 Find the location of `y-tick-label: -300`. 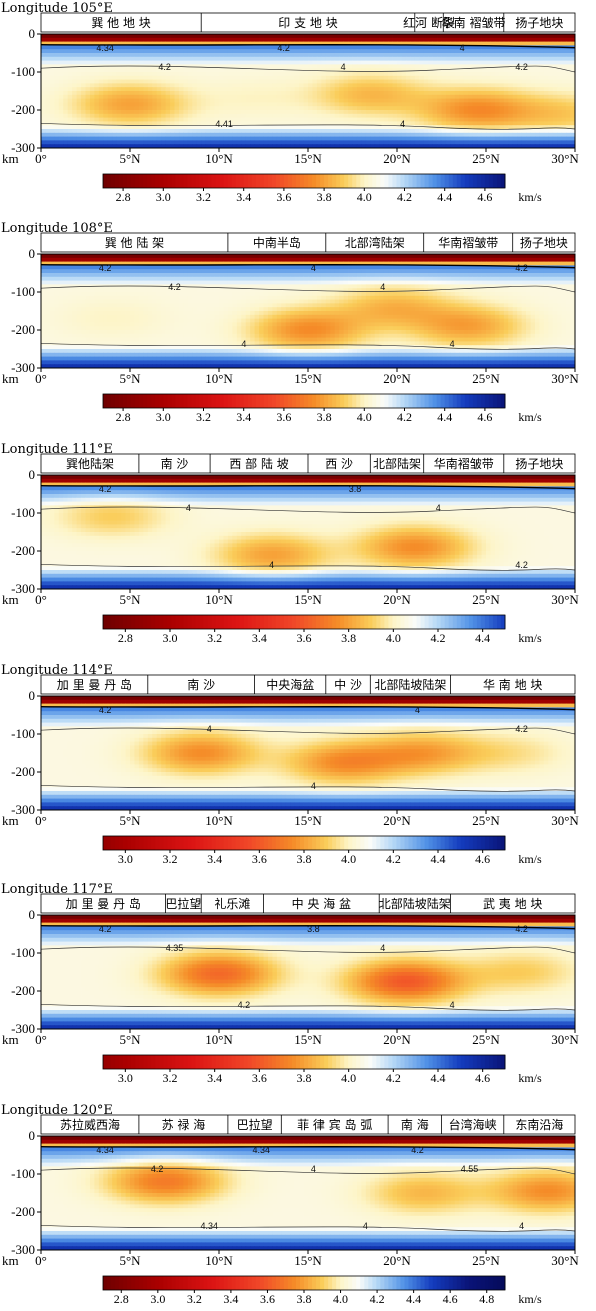

y-tick-label: -300 is located at coordinates (23, 147).